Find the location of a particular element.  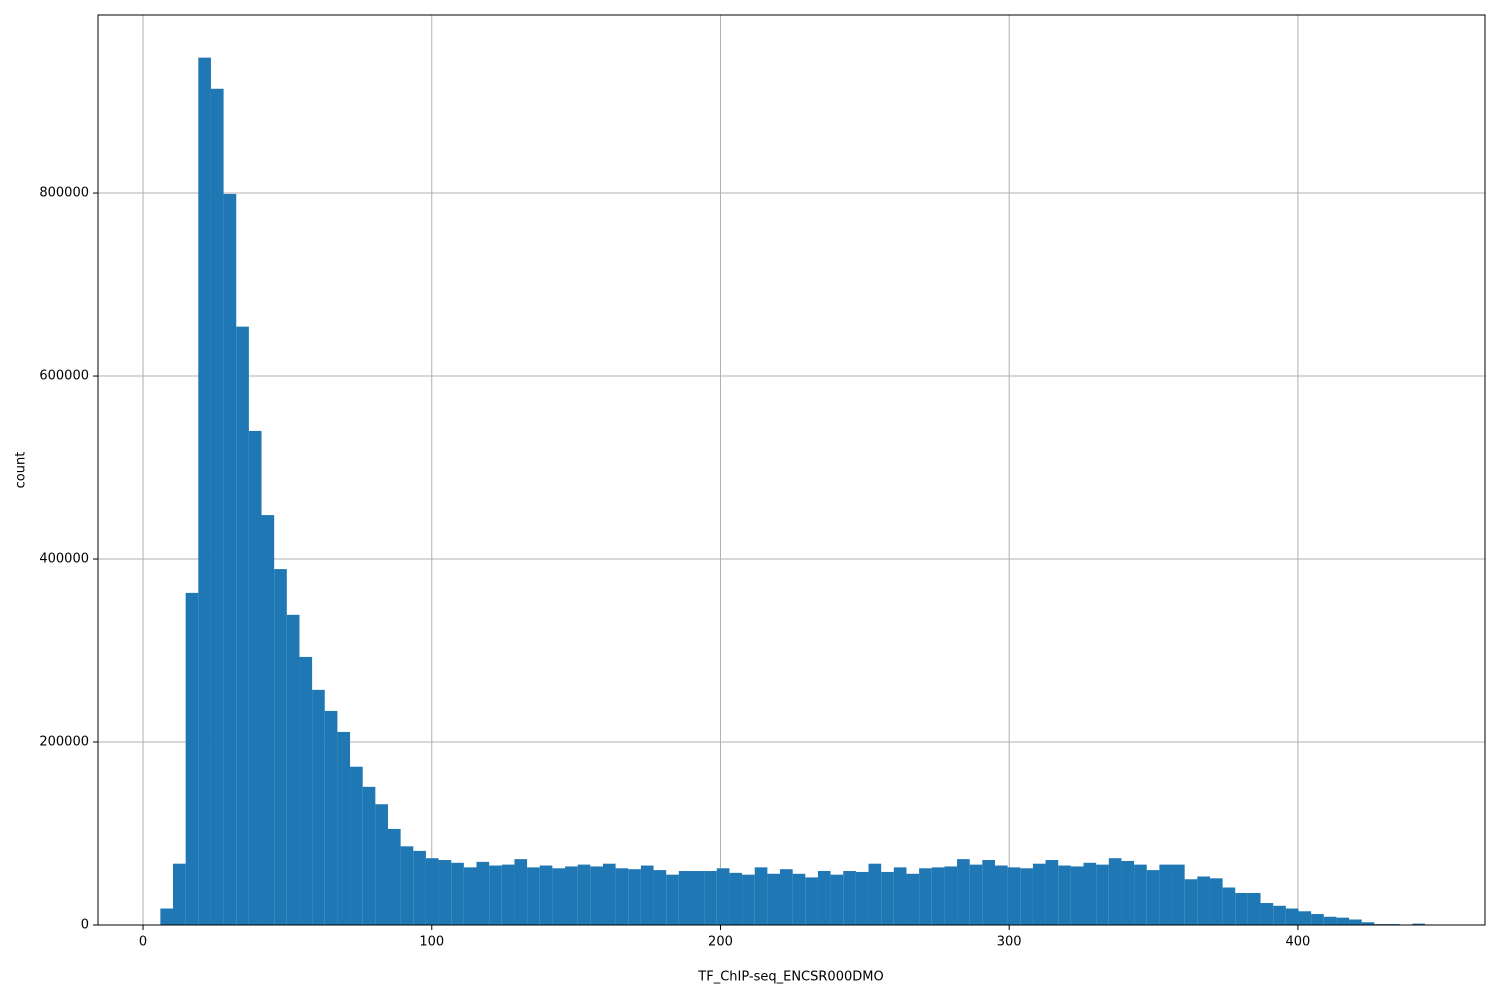

y-axis-label: count is located at coordinates (21, 470).